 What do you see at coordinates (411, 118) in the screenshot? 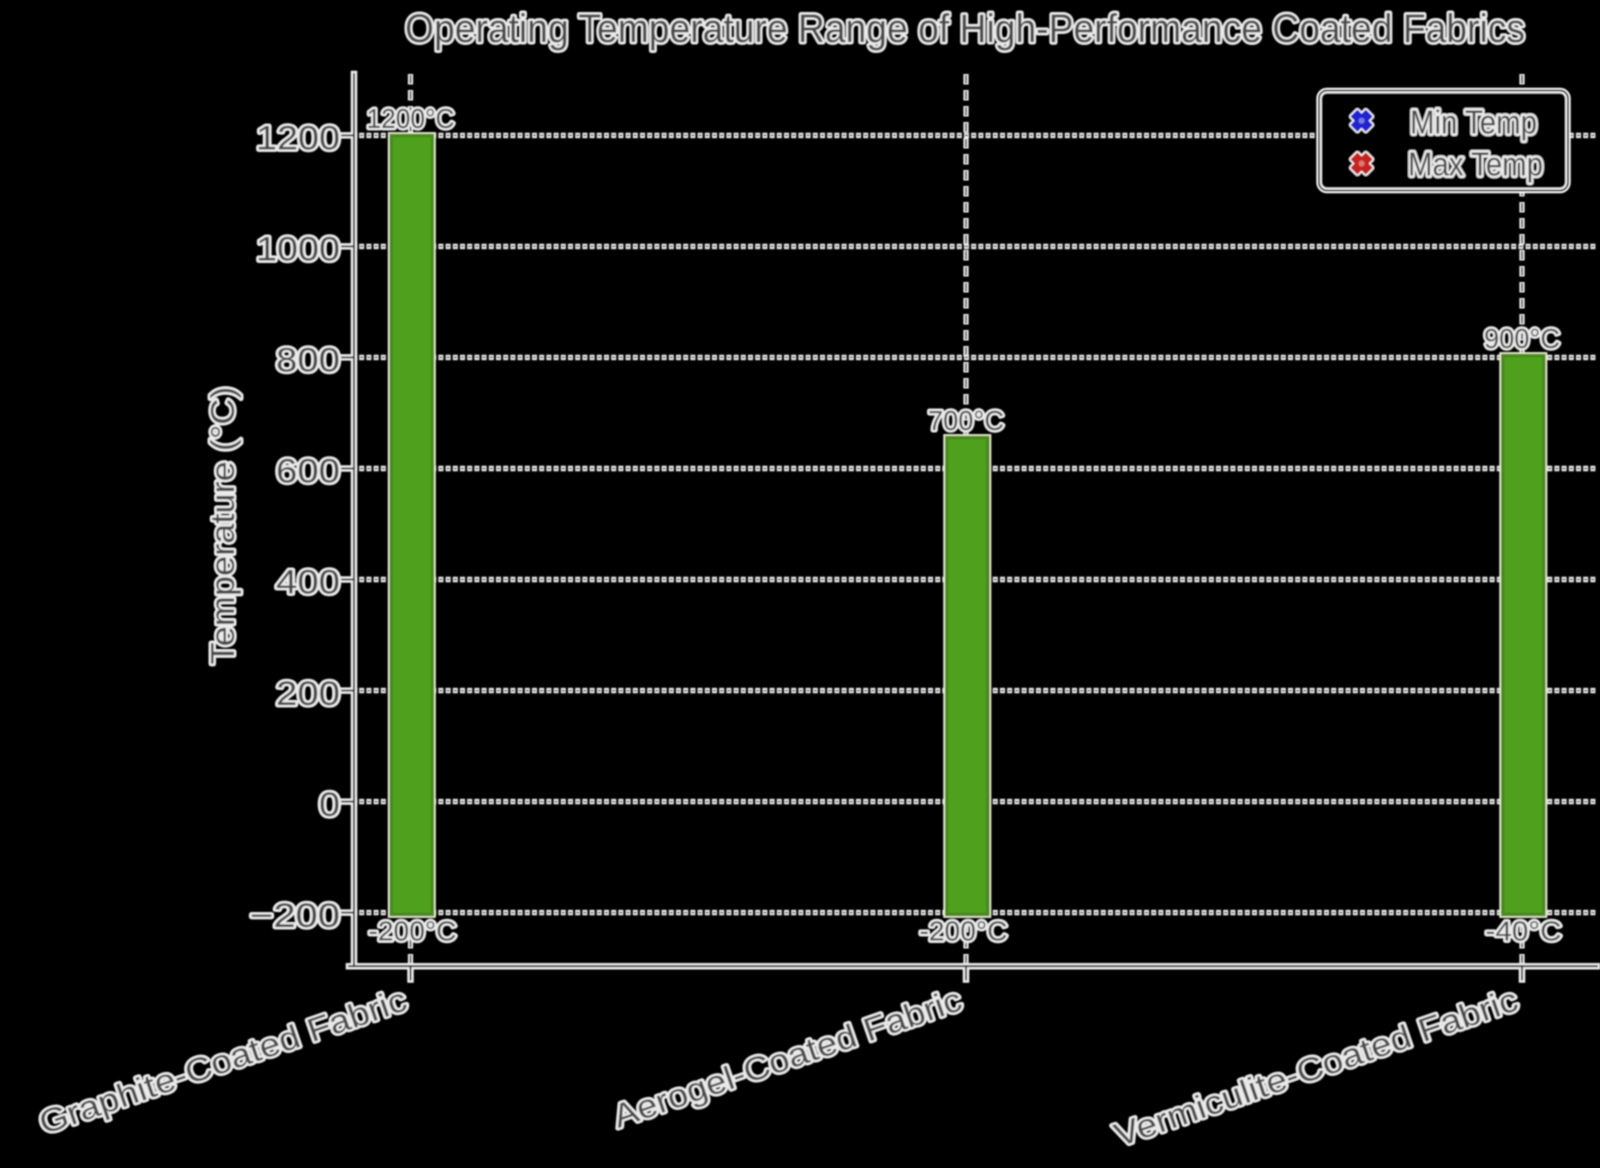
I see `svg-text: 1200°C` at bounding box center [411, 118].